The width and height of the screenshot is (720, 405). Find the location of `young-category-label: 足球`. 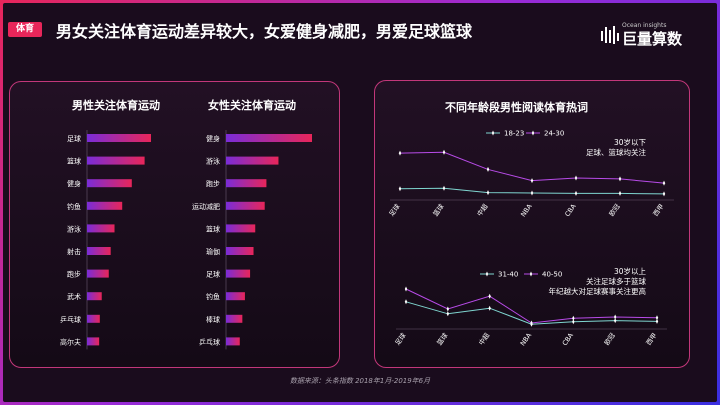

young-category-label: 足球 is located at coordinates (394, 210).